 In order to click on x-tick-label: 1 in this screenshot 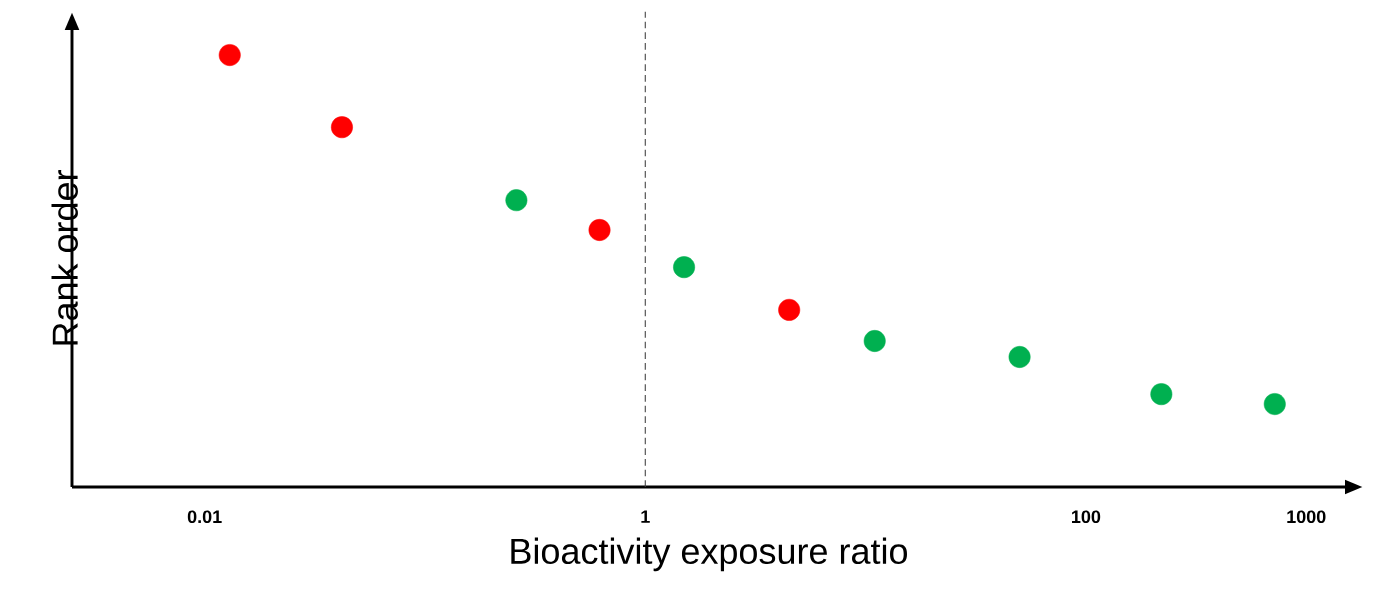, I will do `click(645, 516)`.